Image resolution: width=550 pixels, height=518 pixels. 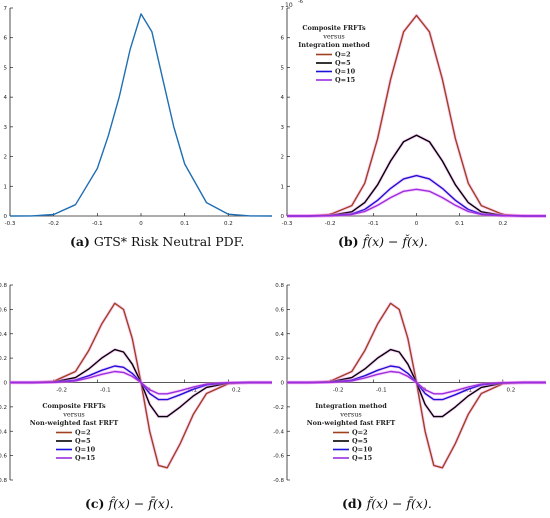 What do you see at coordinates (169, 241) in the screenshot?
I see `caption-a-text: GTS* Risk Neutral PDF.` at bounding box center [169, 241].